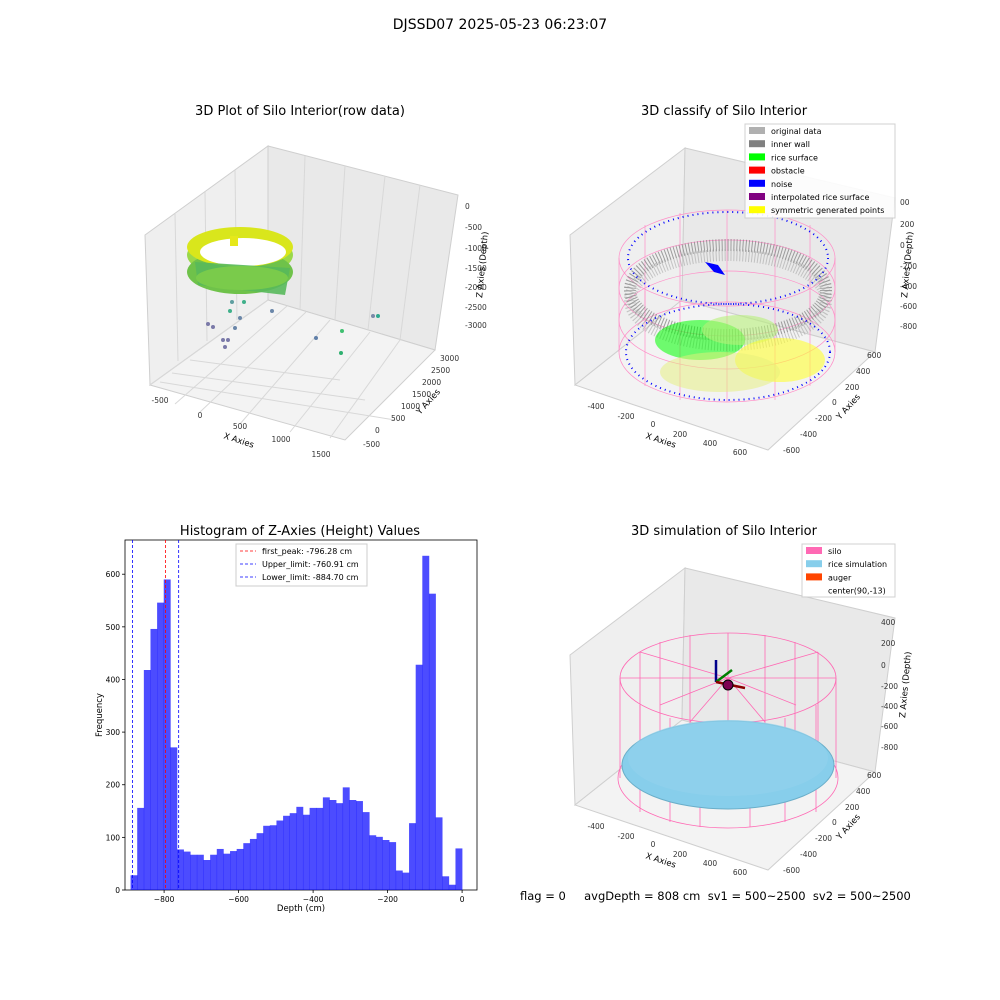 Image resolution: width=1000 pixels, height=1000 pixels. What do you see at coordinates (240, 261) in the screenshot?
I see `raw-surface-ring` at bounding box center [240, 261].